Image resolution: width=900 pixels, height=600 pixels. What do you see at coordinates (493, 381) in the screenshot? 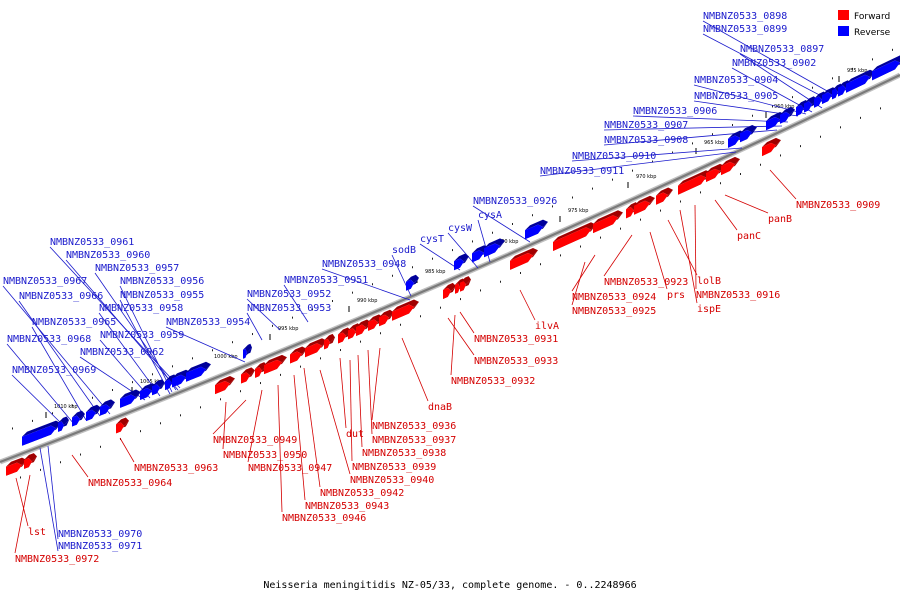
I see `gene-label-nmbnz0533-0932: NMBNZ0533_0932` at bounding box center [493, 381].